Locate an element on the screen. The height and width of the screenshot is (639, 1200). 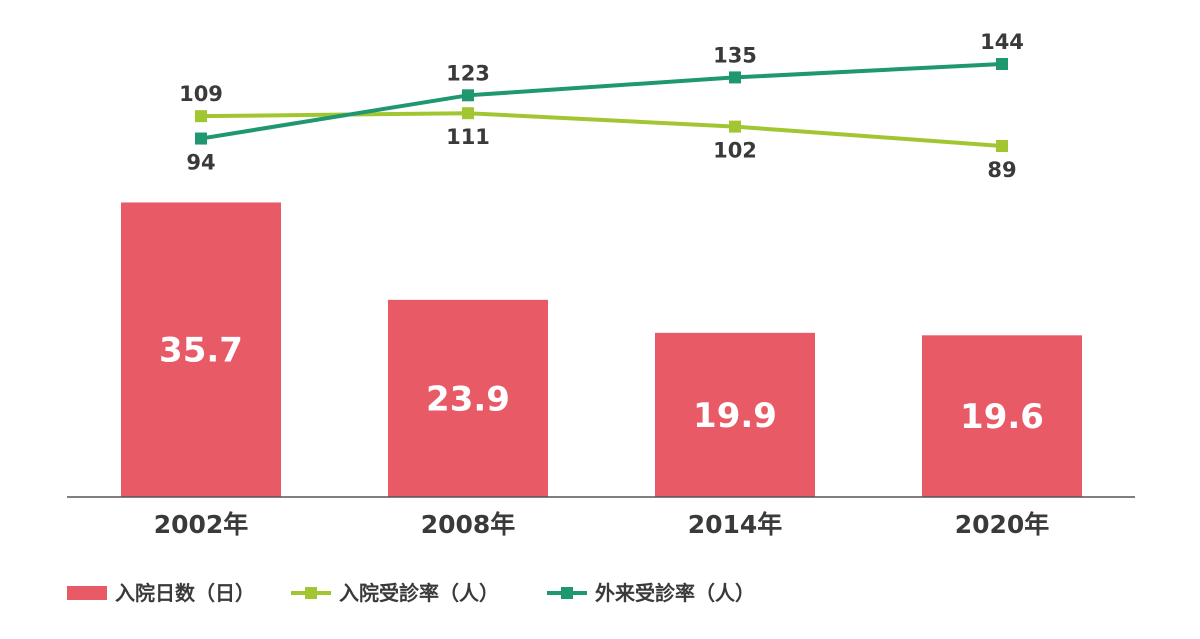
bar-value-label: 23.9 is located at coordinates (468, 399).